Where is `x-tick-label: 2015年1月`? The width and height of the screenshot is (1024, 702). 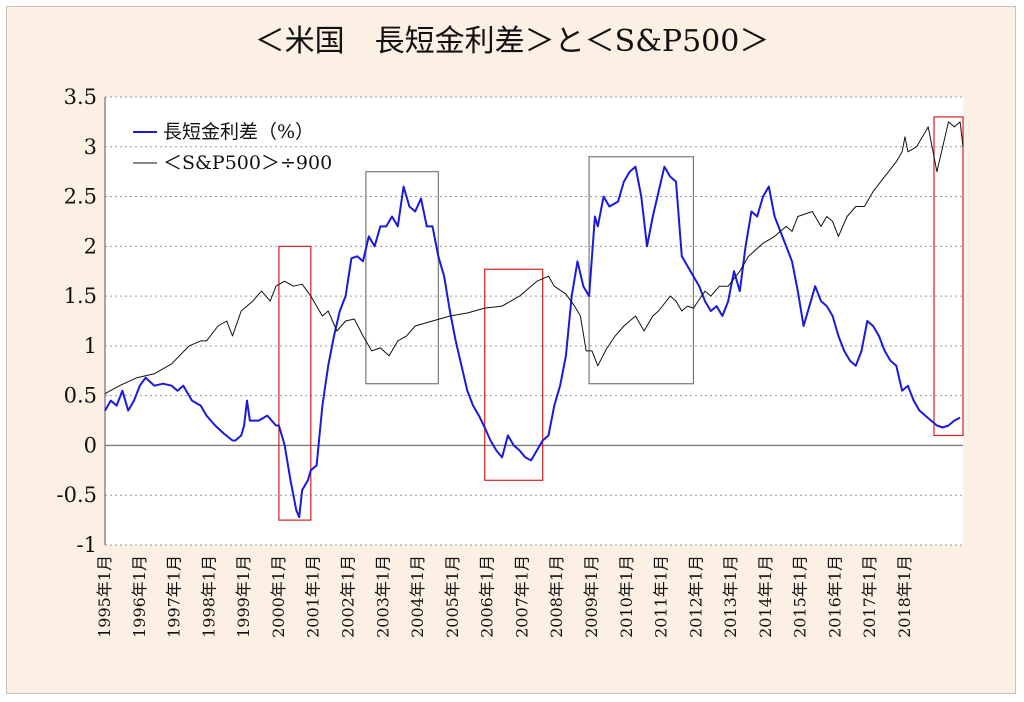 x-tick-label: 2015年1月 is located at coordinates (800, 596).